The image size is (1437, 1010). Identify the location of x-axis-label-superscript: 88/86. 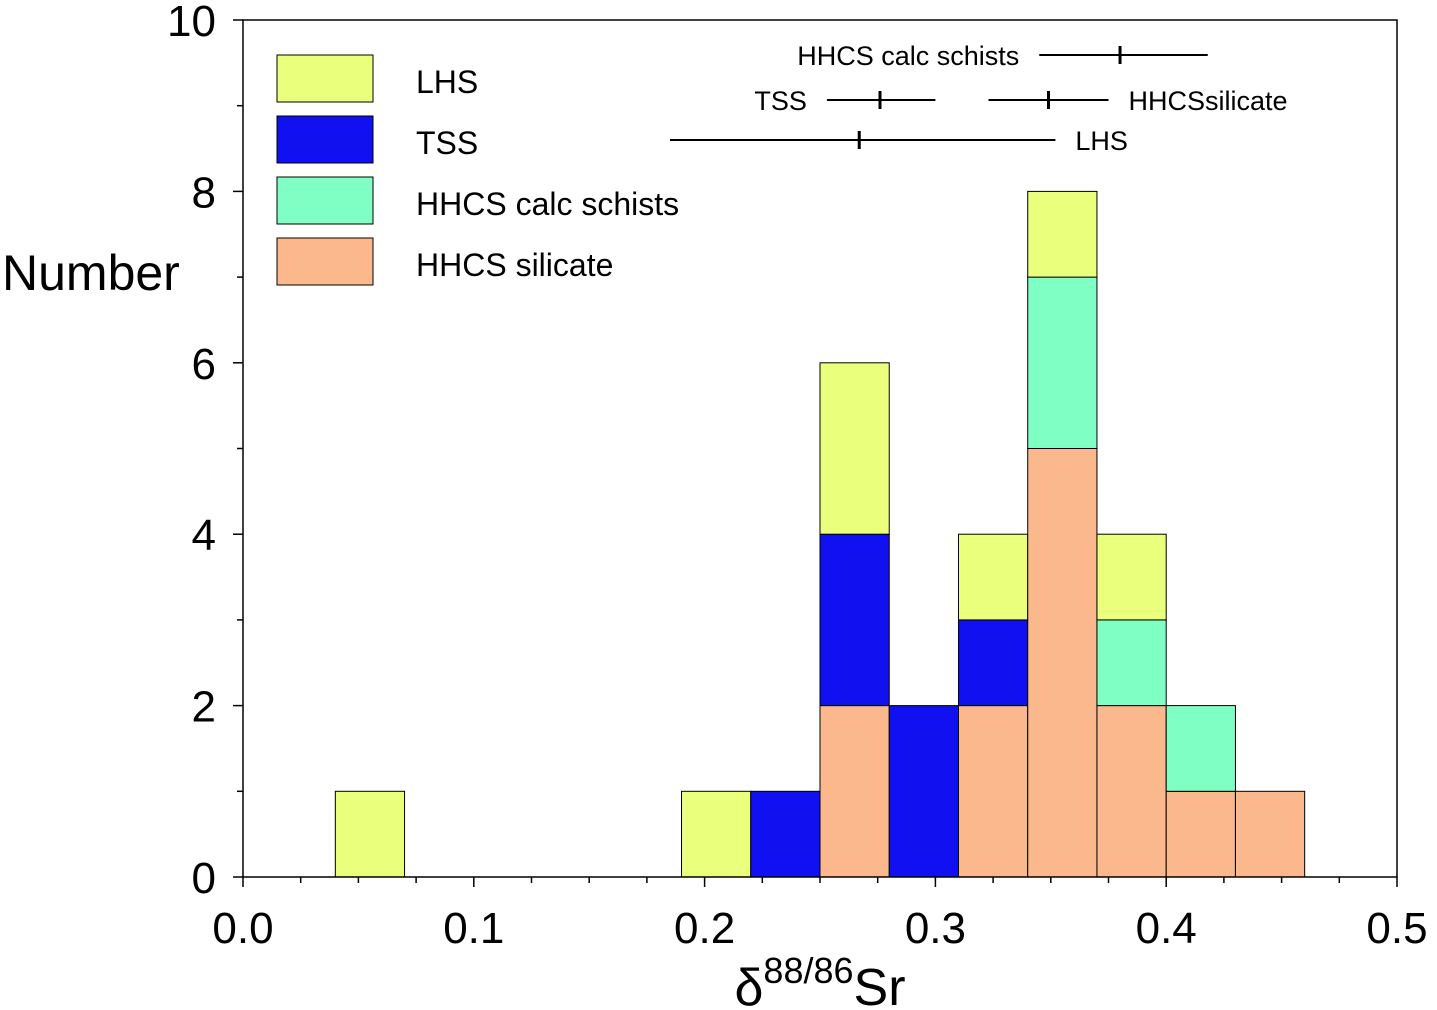
(808, 970).